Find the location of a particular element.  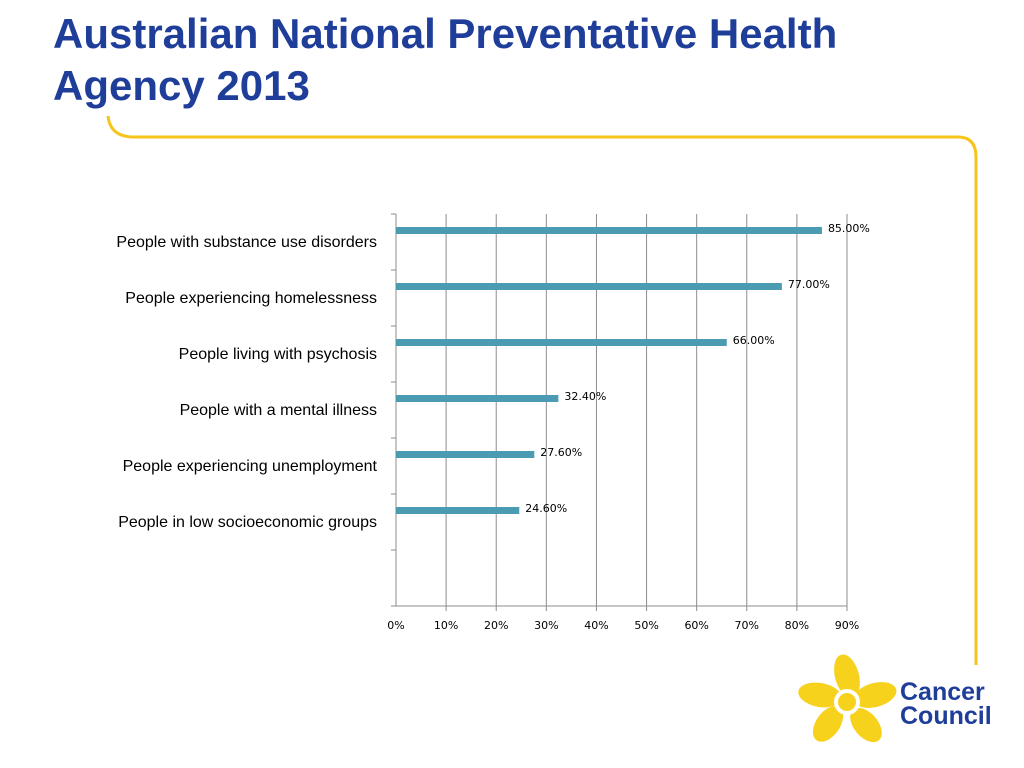

data-label: 32.40% is located at coordinates (585, 396).